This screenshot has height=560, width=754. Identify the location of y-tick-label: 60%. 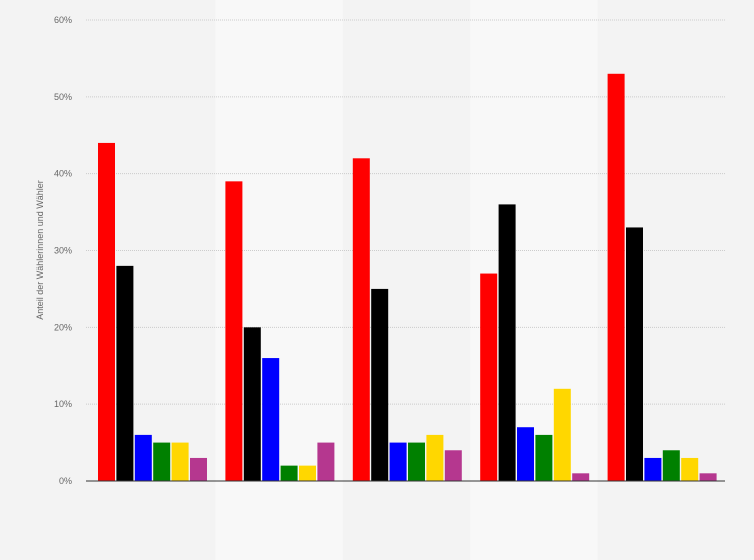
(63, 20).